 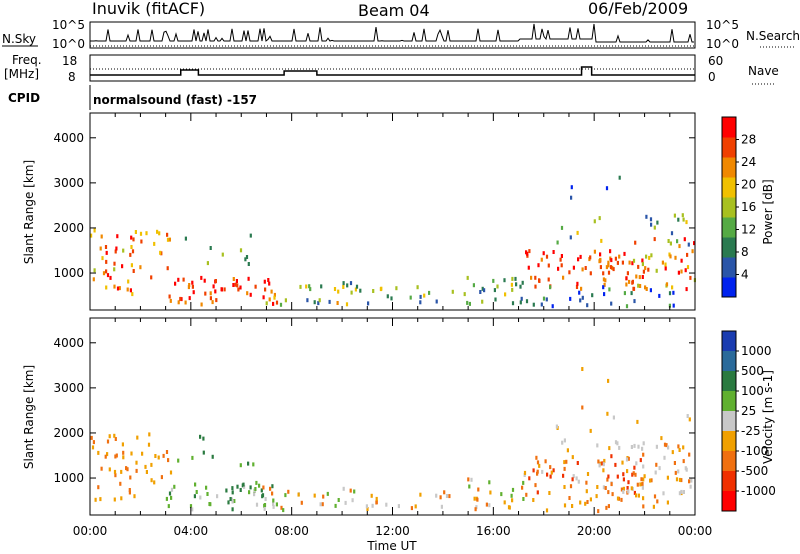 I want to click on colorbar-tick-label: 12, so click(x=748, y=230).